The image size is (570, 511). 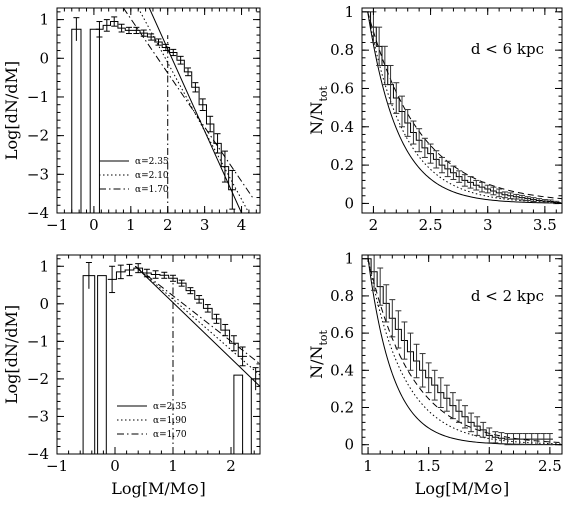 What do you see at coordinates (152, 176) in the screenshot?
I see `legend-label: α=2.10` at bounding box center [152, 176].